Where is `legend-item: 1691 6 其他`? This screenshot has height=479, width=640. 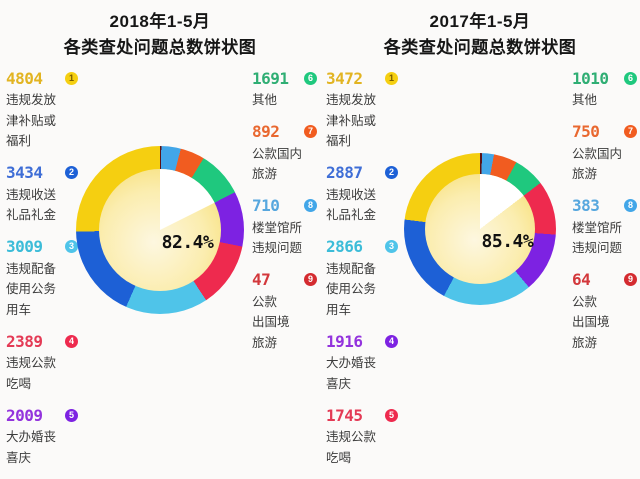 legend-item: 1691 6 其他 is located at coordinates (284, 89).